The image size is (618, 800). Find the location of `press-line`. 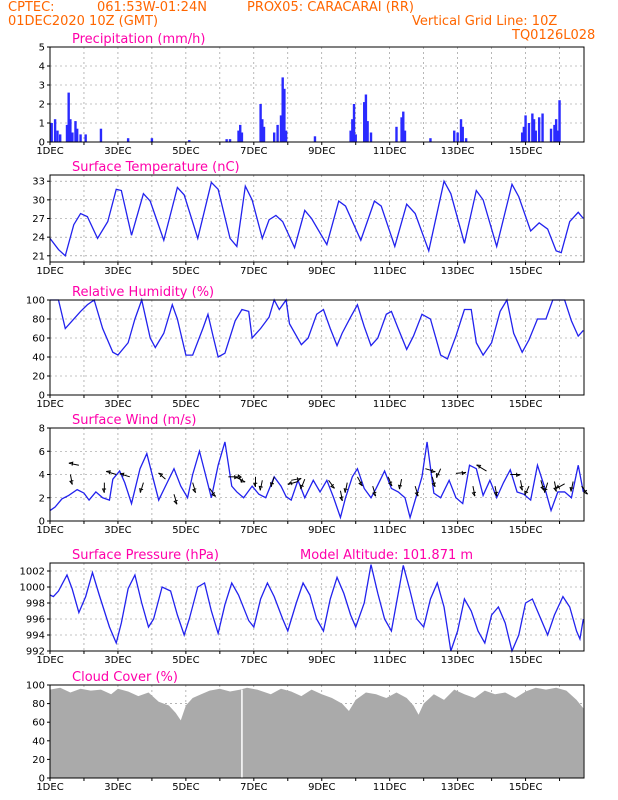

press-line is located at coordinates (316, 609).